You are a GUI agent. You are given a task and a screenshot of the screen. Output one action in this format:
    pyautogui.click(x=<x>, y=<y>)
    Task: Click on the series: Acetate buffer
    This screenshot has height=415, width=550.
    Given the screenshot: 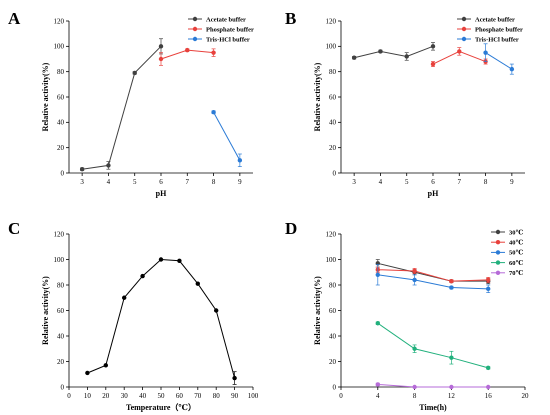 What is the action you would take?
    pyautogui.click(x=433, y=38)
    